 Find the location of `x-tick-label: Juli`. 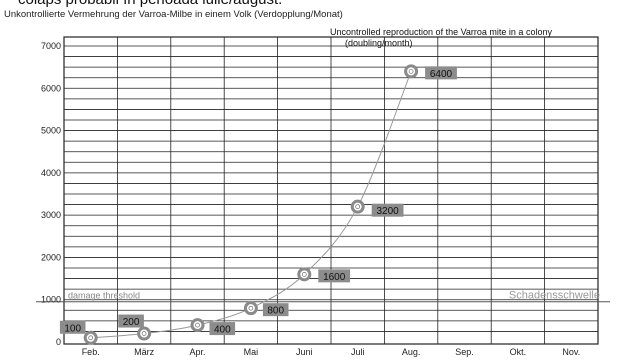

x-tick-label: Juli is located at coordinates (358, 352).